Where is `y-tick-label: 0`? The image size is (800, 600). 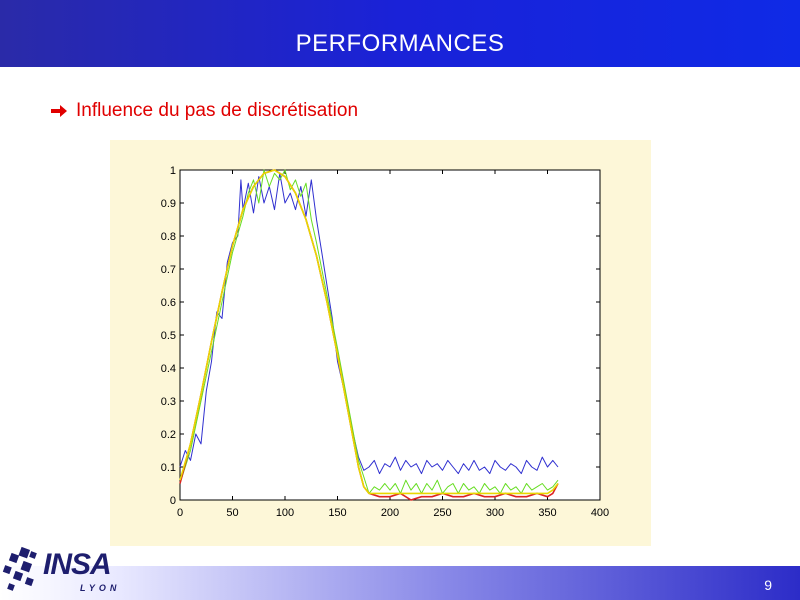 y-tick-label: 0 is located at coordinates (173, 501).